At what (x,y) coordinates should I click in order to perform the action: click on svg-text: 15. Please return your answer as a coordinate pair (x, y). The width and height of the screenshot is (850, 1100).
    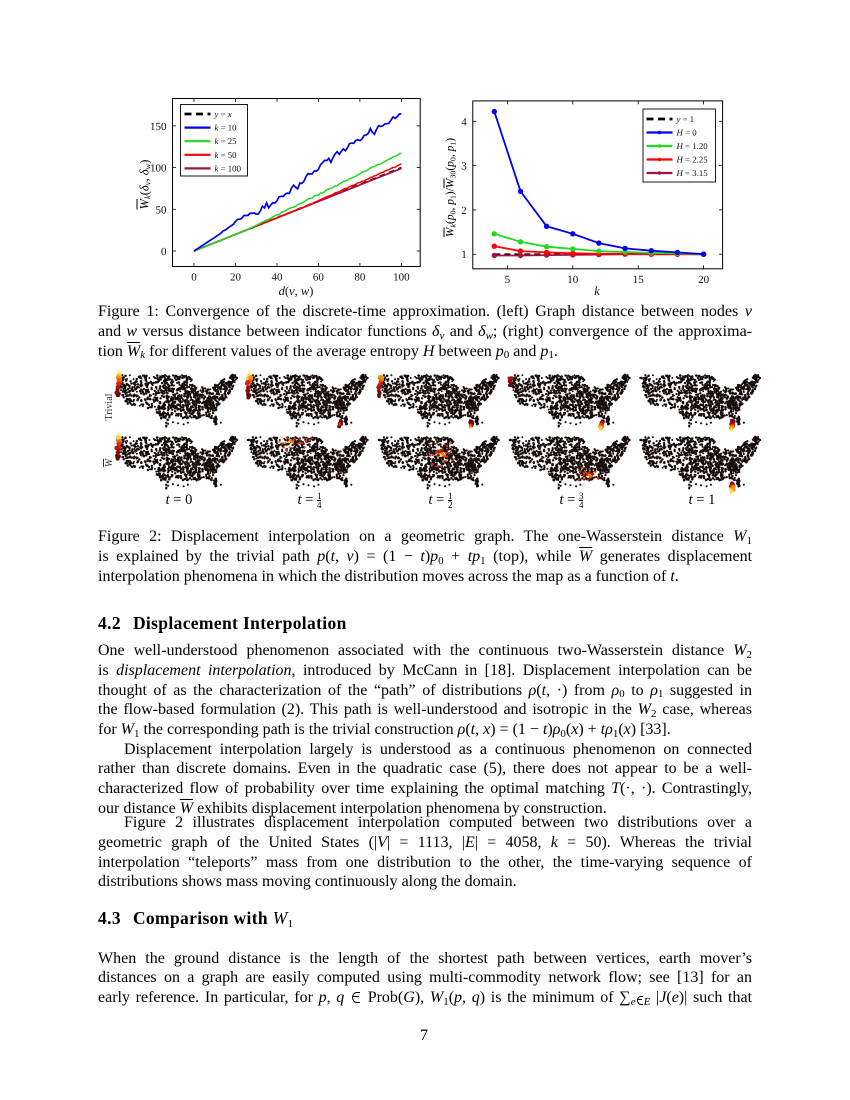
    Looking at the image, I should click on (639, 280).